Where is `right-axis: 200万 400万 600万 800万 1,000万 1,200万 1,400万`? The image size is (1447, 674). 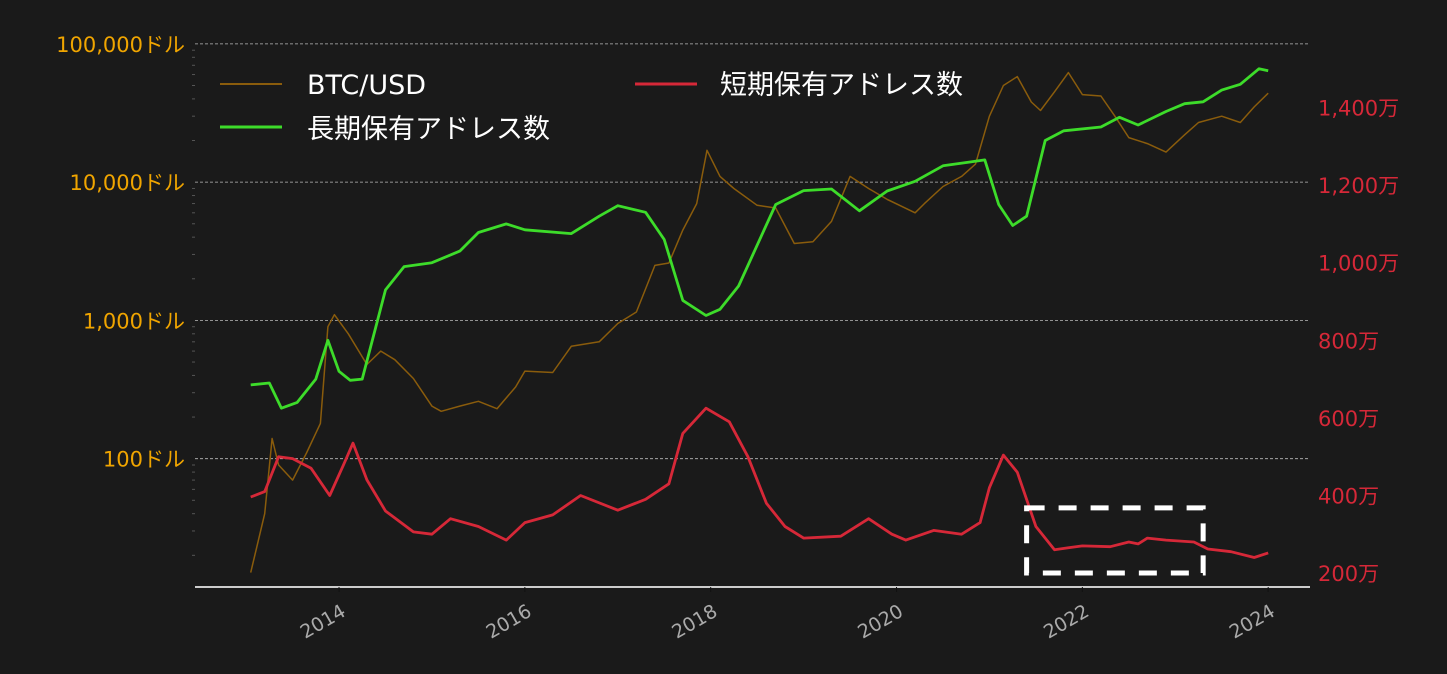 right-axis: 200万 400万 600万 800万 1,000万 1,200万 1,400万 is located at coordinates (1358, 341).